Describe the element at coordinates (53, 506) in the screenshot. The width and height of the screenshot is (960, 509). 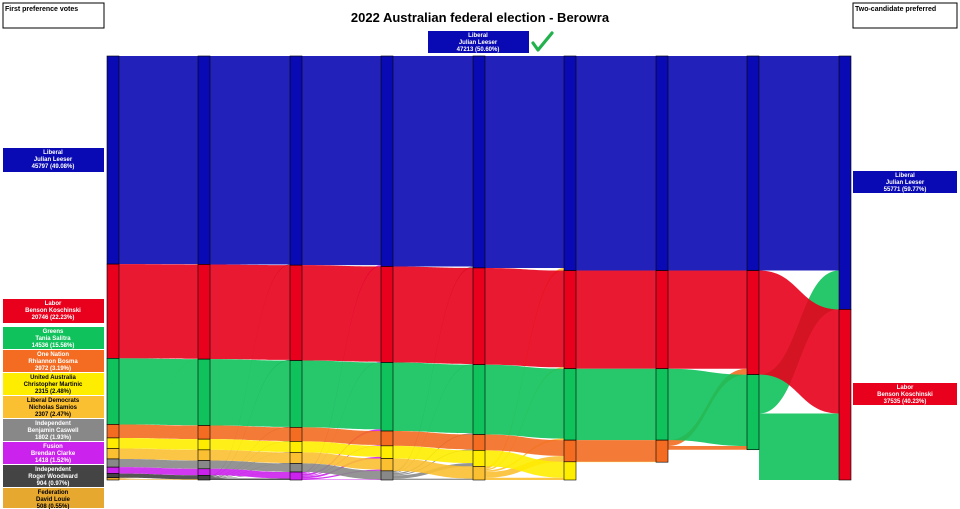
I see `candidate-votes: 508 (0.55%)` at that location.